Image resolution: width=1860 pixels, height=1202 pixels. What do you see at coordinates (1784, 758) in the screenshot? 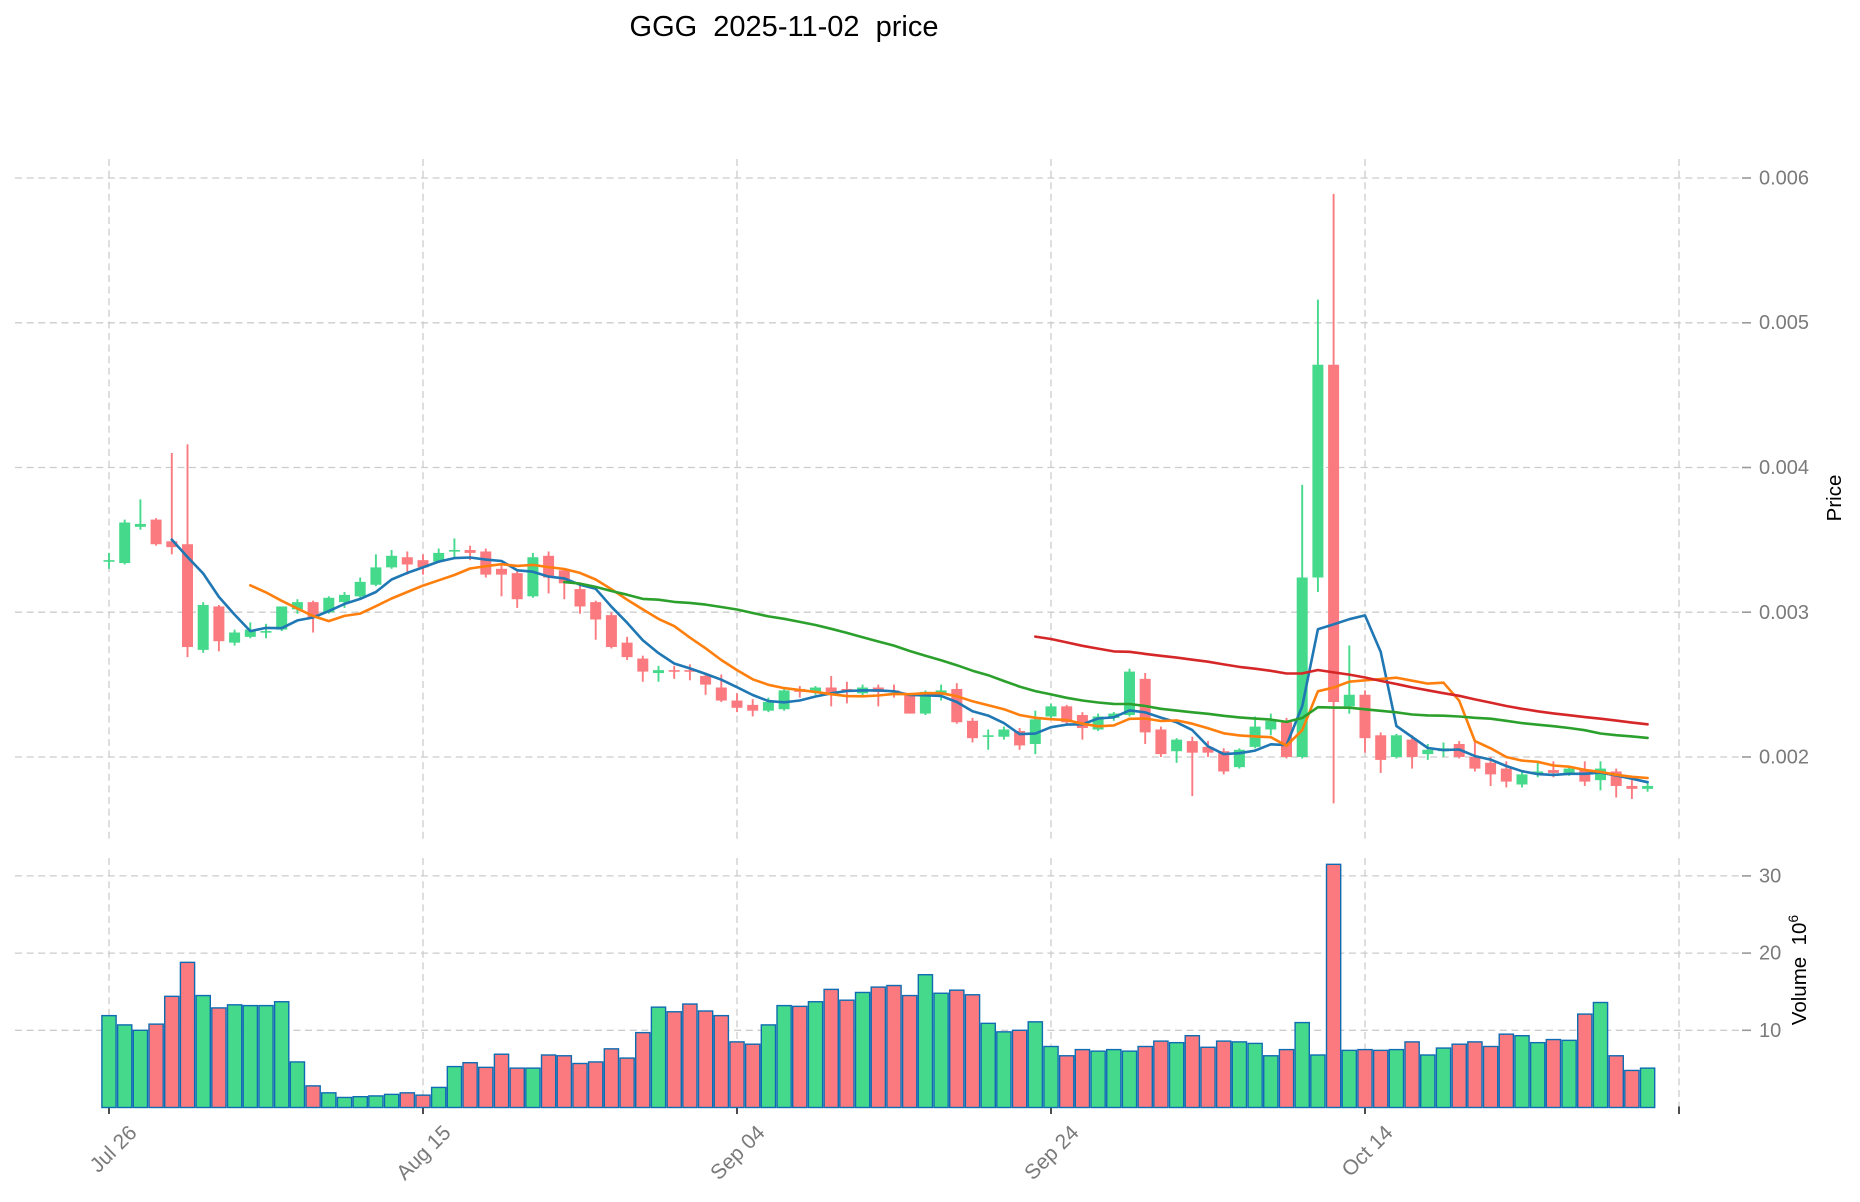
I see `svg-text: 0.002` at bounding box center [1784, 758].